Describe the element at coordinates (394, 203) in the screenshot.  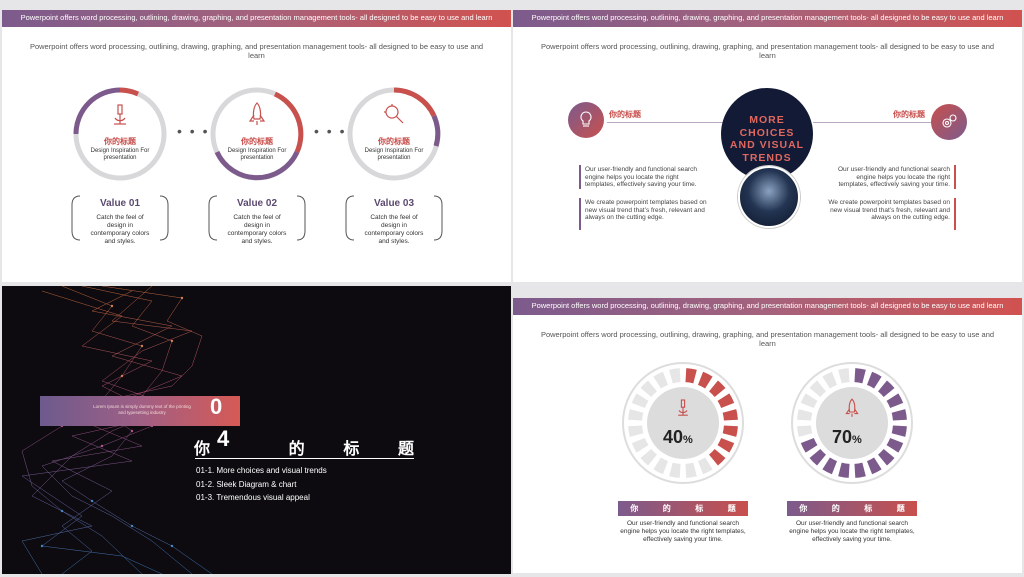
I see `value-title-3: Value 03` at that location.